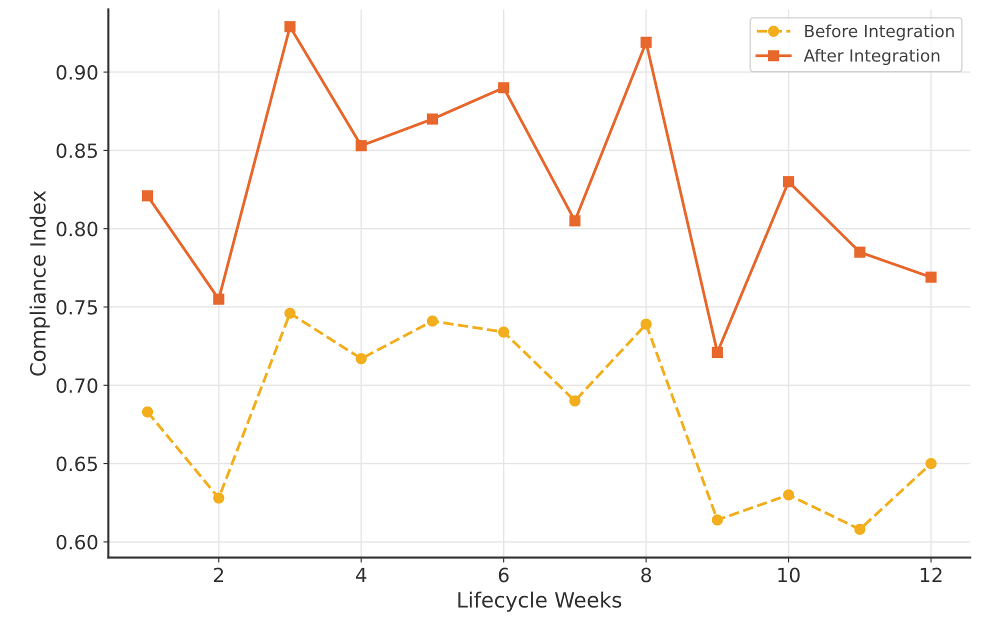 This screenshot has width=985, height=630. What do you see at coordinates (40, 283) in the screenshot?
I see `y-axis-title: Compliance Index` at bounding box center [40, 283].